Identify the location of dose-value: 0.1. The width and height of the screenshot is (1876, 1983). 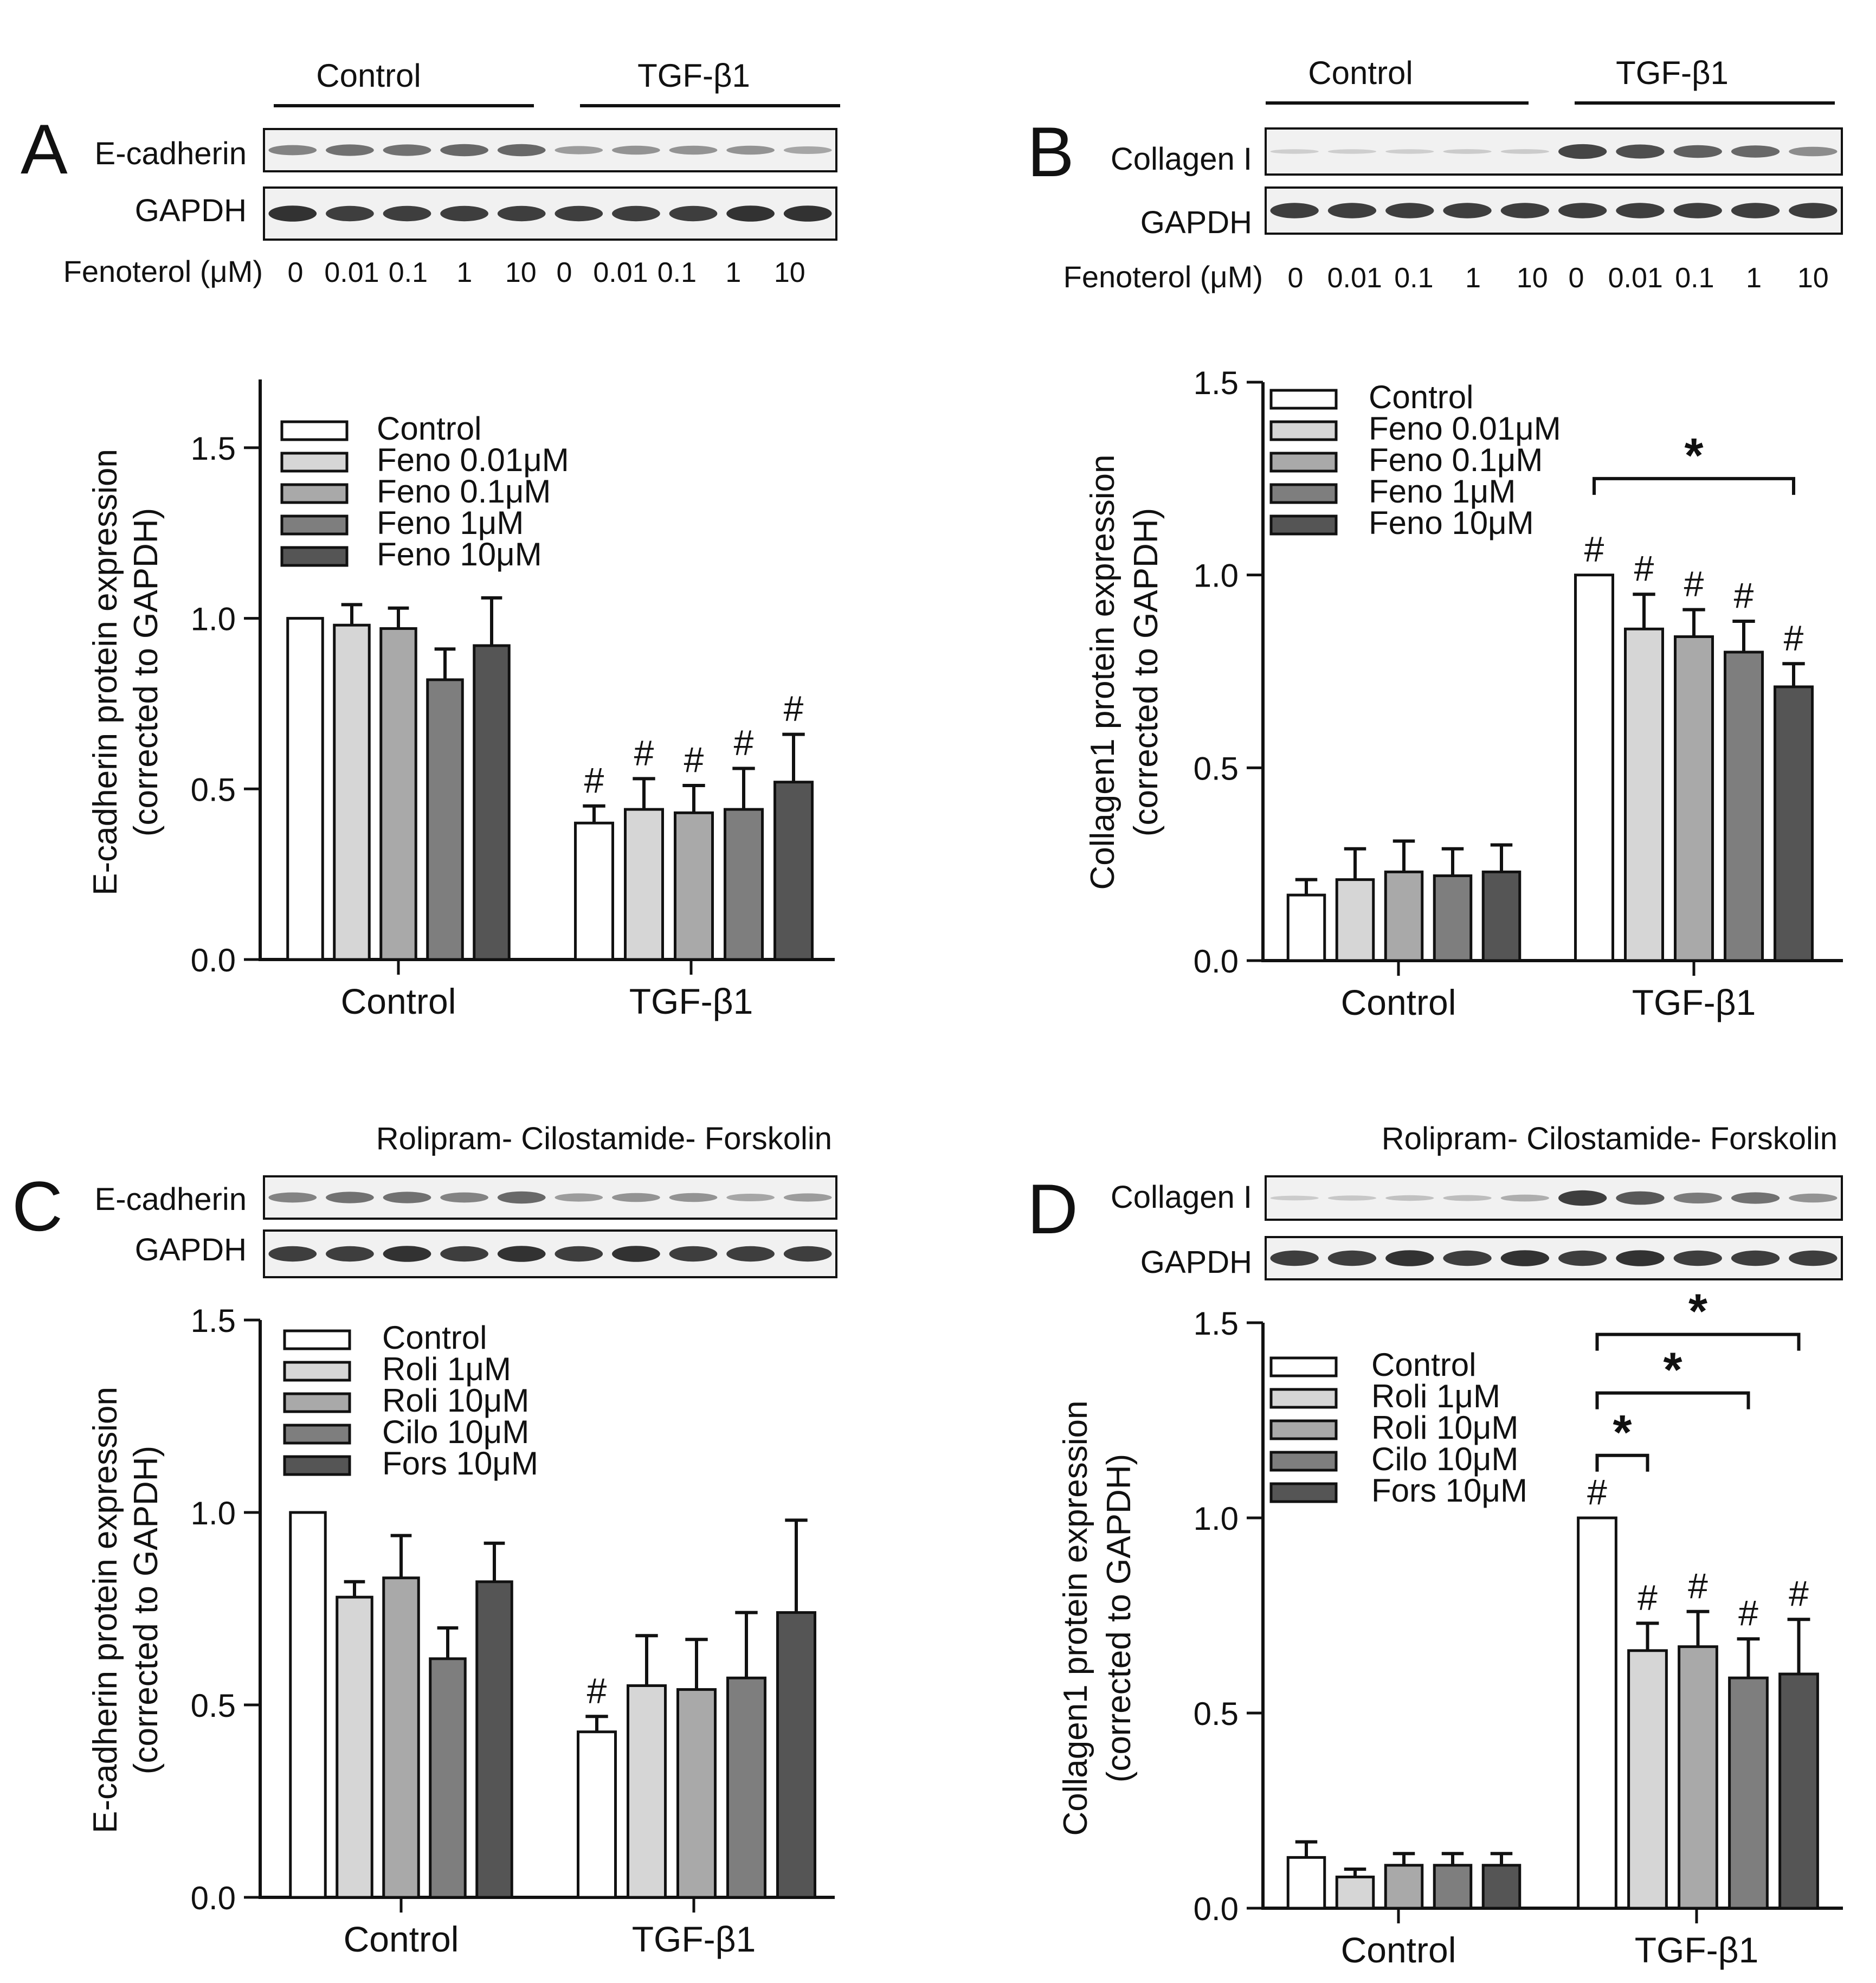
(1694, 278).